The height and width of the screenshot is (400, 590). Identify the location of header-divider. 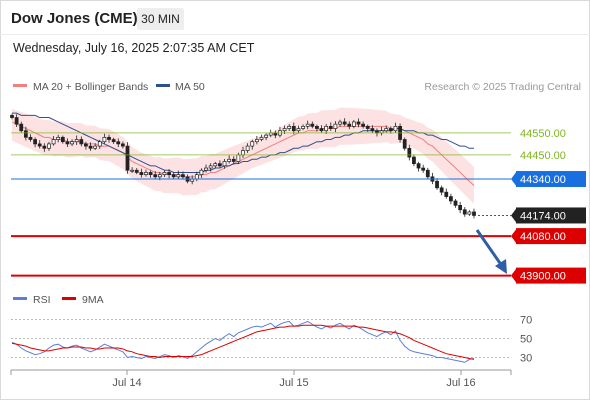
(295, 34).